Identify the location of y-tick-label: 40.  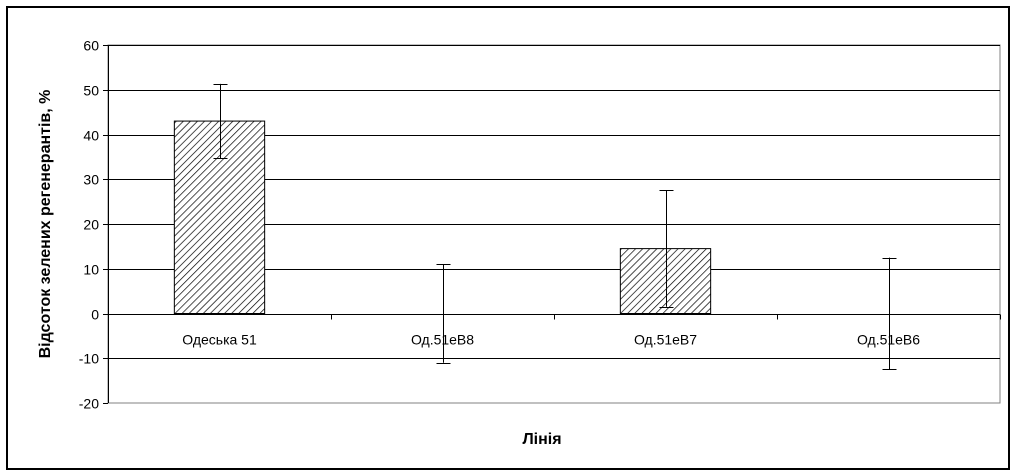
(91, 136).